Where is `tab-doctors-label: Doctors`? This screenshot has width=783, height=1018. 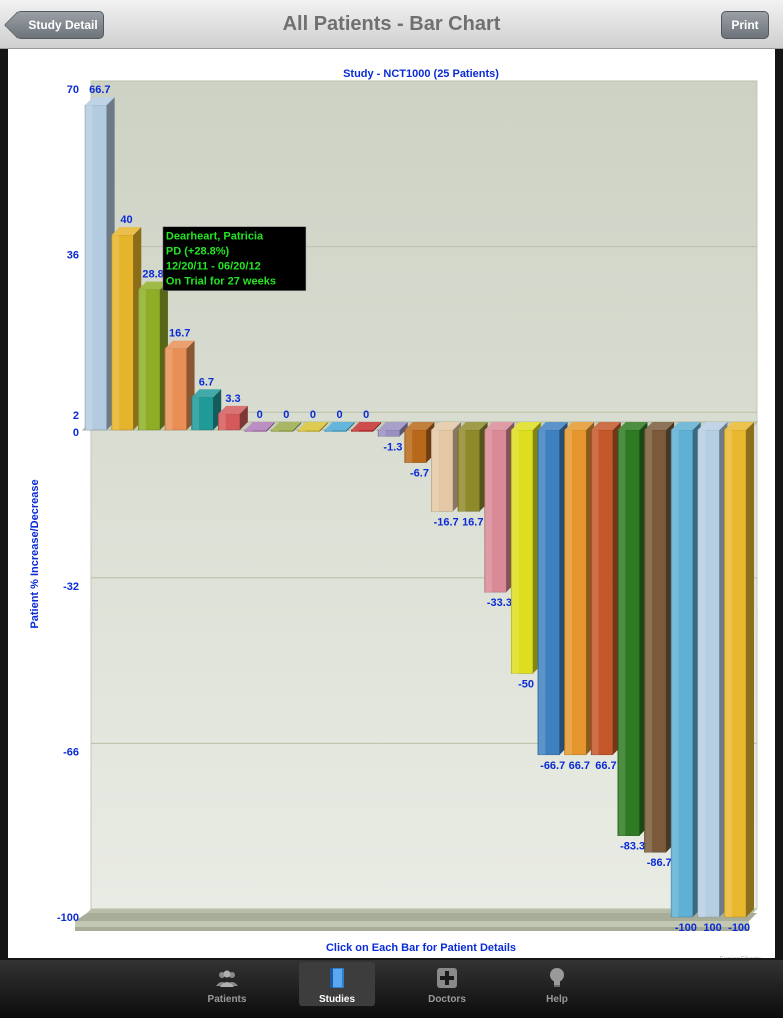
tab-doctors-label: Doctors is located at coordinates (447, 999).